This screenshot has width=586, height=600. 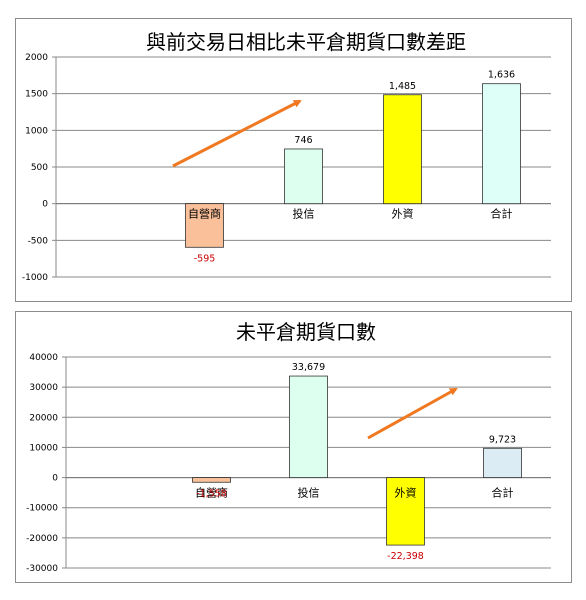 What do you see at coordinates (303, 140) in the screenshot?
I see `data-label: 746` at bounding box center [303, 140].